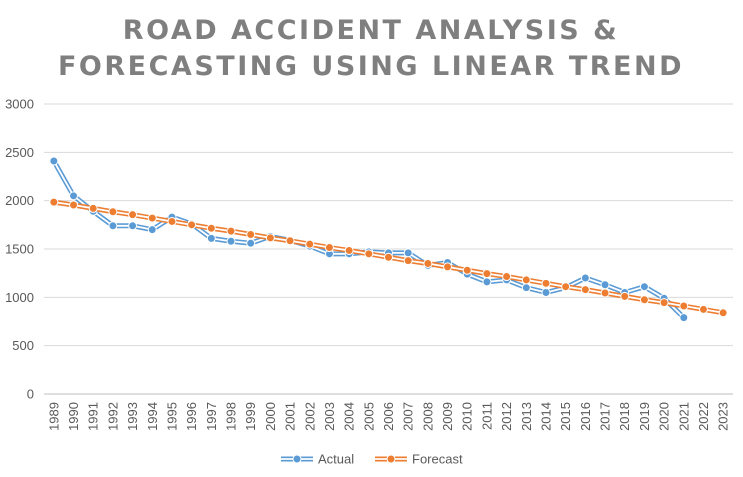  What do you see at coordinates (250, 416) in the screenshot?
I see `x-tick-label: 1999` at bounding box center [250, 416].